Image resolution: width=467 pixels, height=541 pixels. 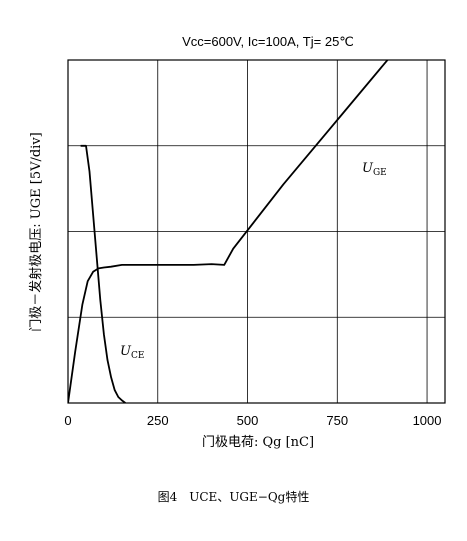 I want to click on x-tick-label: 1000, so click(x=427, y=420).